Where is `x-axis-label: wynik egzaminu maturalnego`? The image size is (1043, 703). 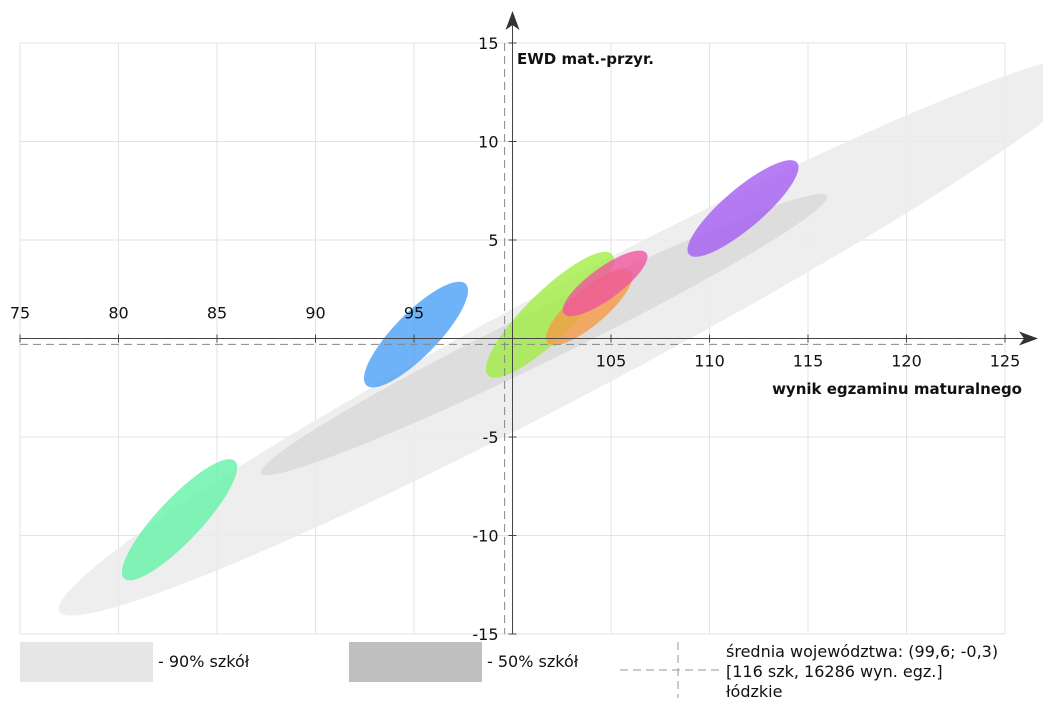
x-axis-label: wynik egzaminu maturalnego is located at coordinates (897, 389).